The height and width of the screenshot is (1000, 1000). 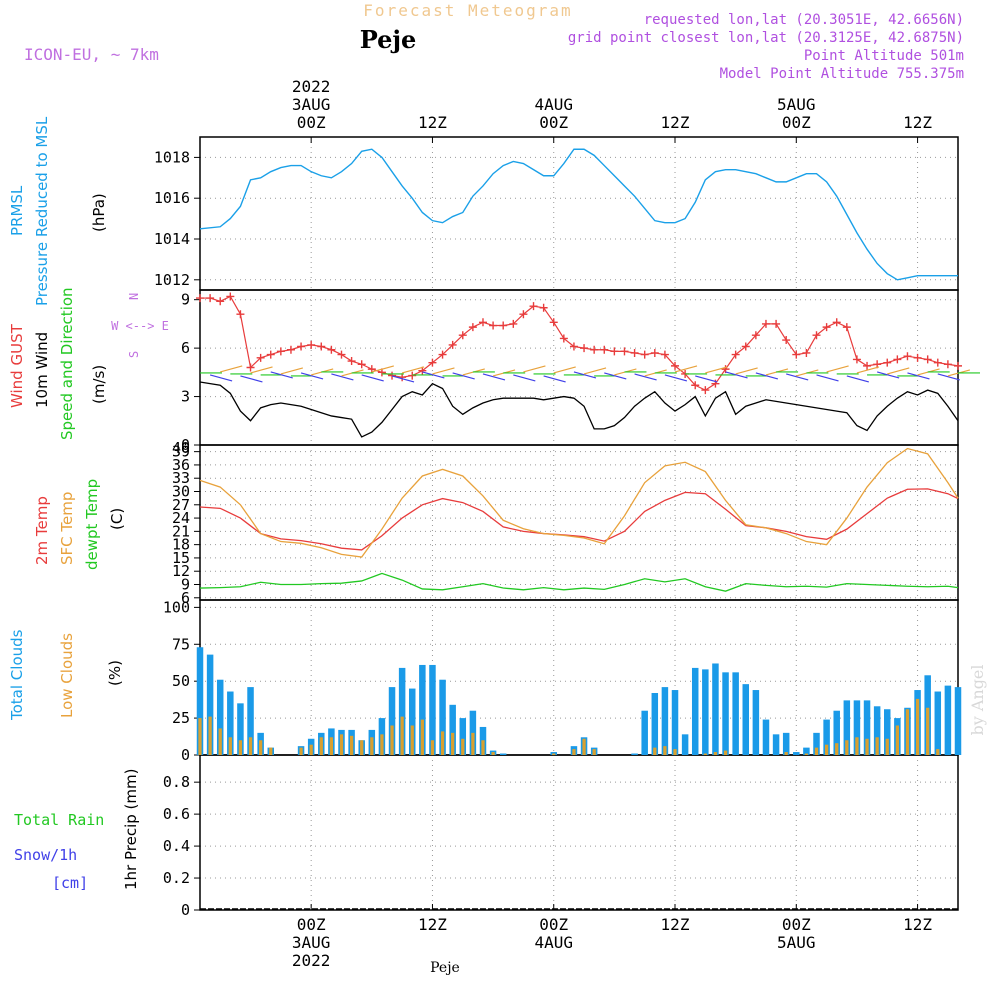 I want to click on bottom-time-label: 2022, so click(x=311, y=960).